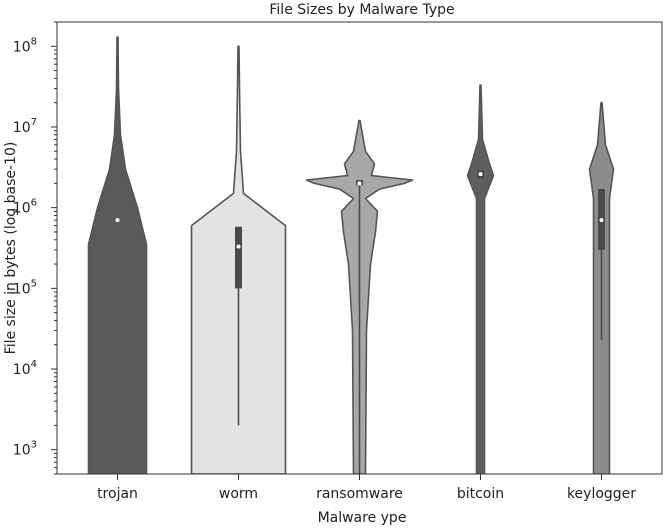 The image size is (667, 529). What do you see at coordinates (35, 248) in the screenshot?
I see `y-axis: 10³ 10⁴ 10⁵ 10⁶ 10⁷ 10⁸` at bounding box center [35, 248].